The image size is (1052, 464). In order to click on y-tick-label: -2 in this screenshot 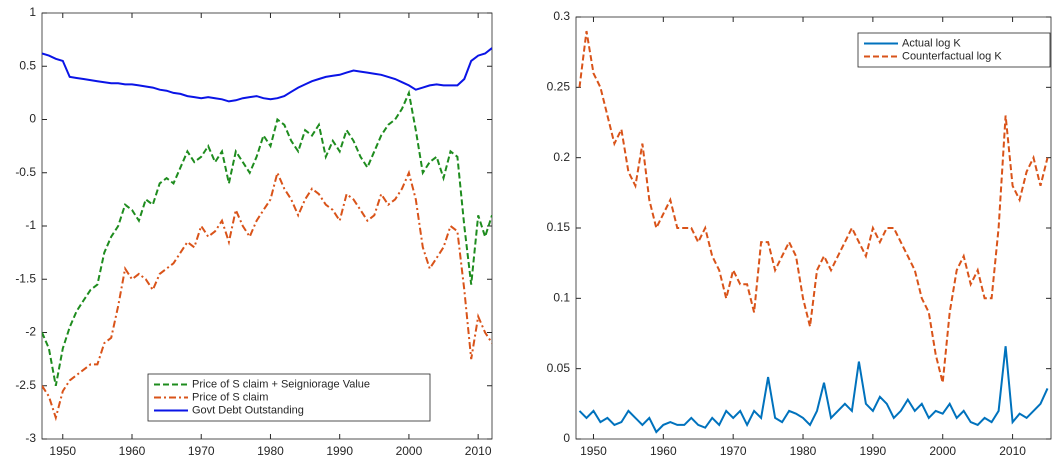, I will do `click(30, 332)`.